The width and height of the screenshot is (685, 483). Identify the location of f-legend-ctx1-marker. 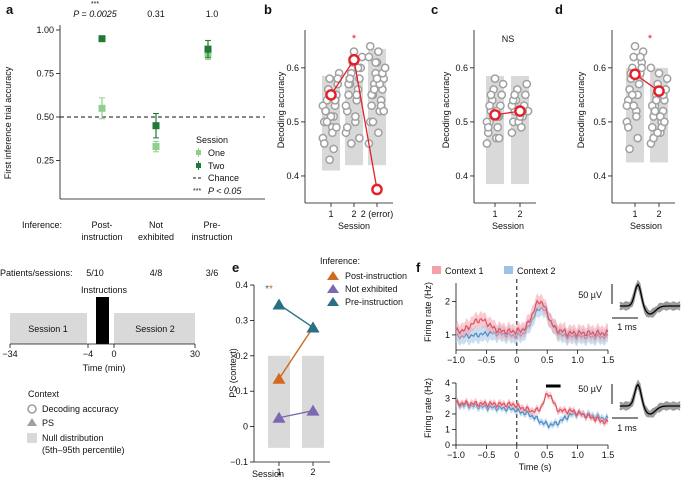
(436, 270).